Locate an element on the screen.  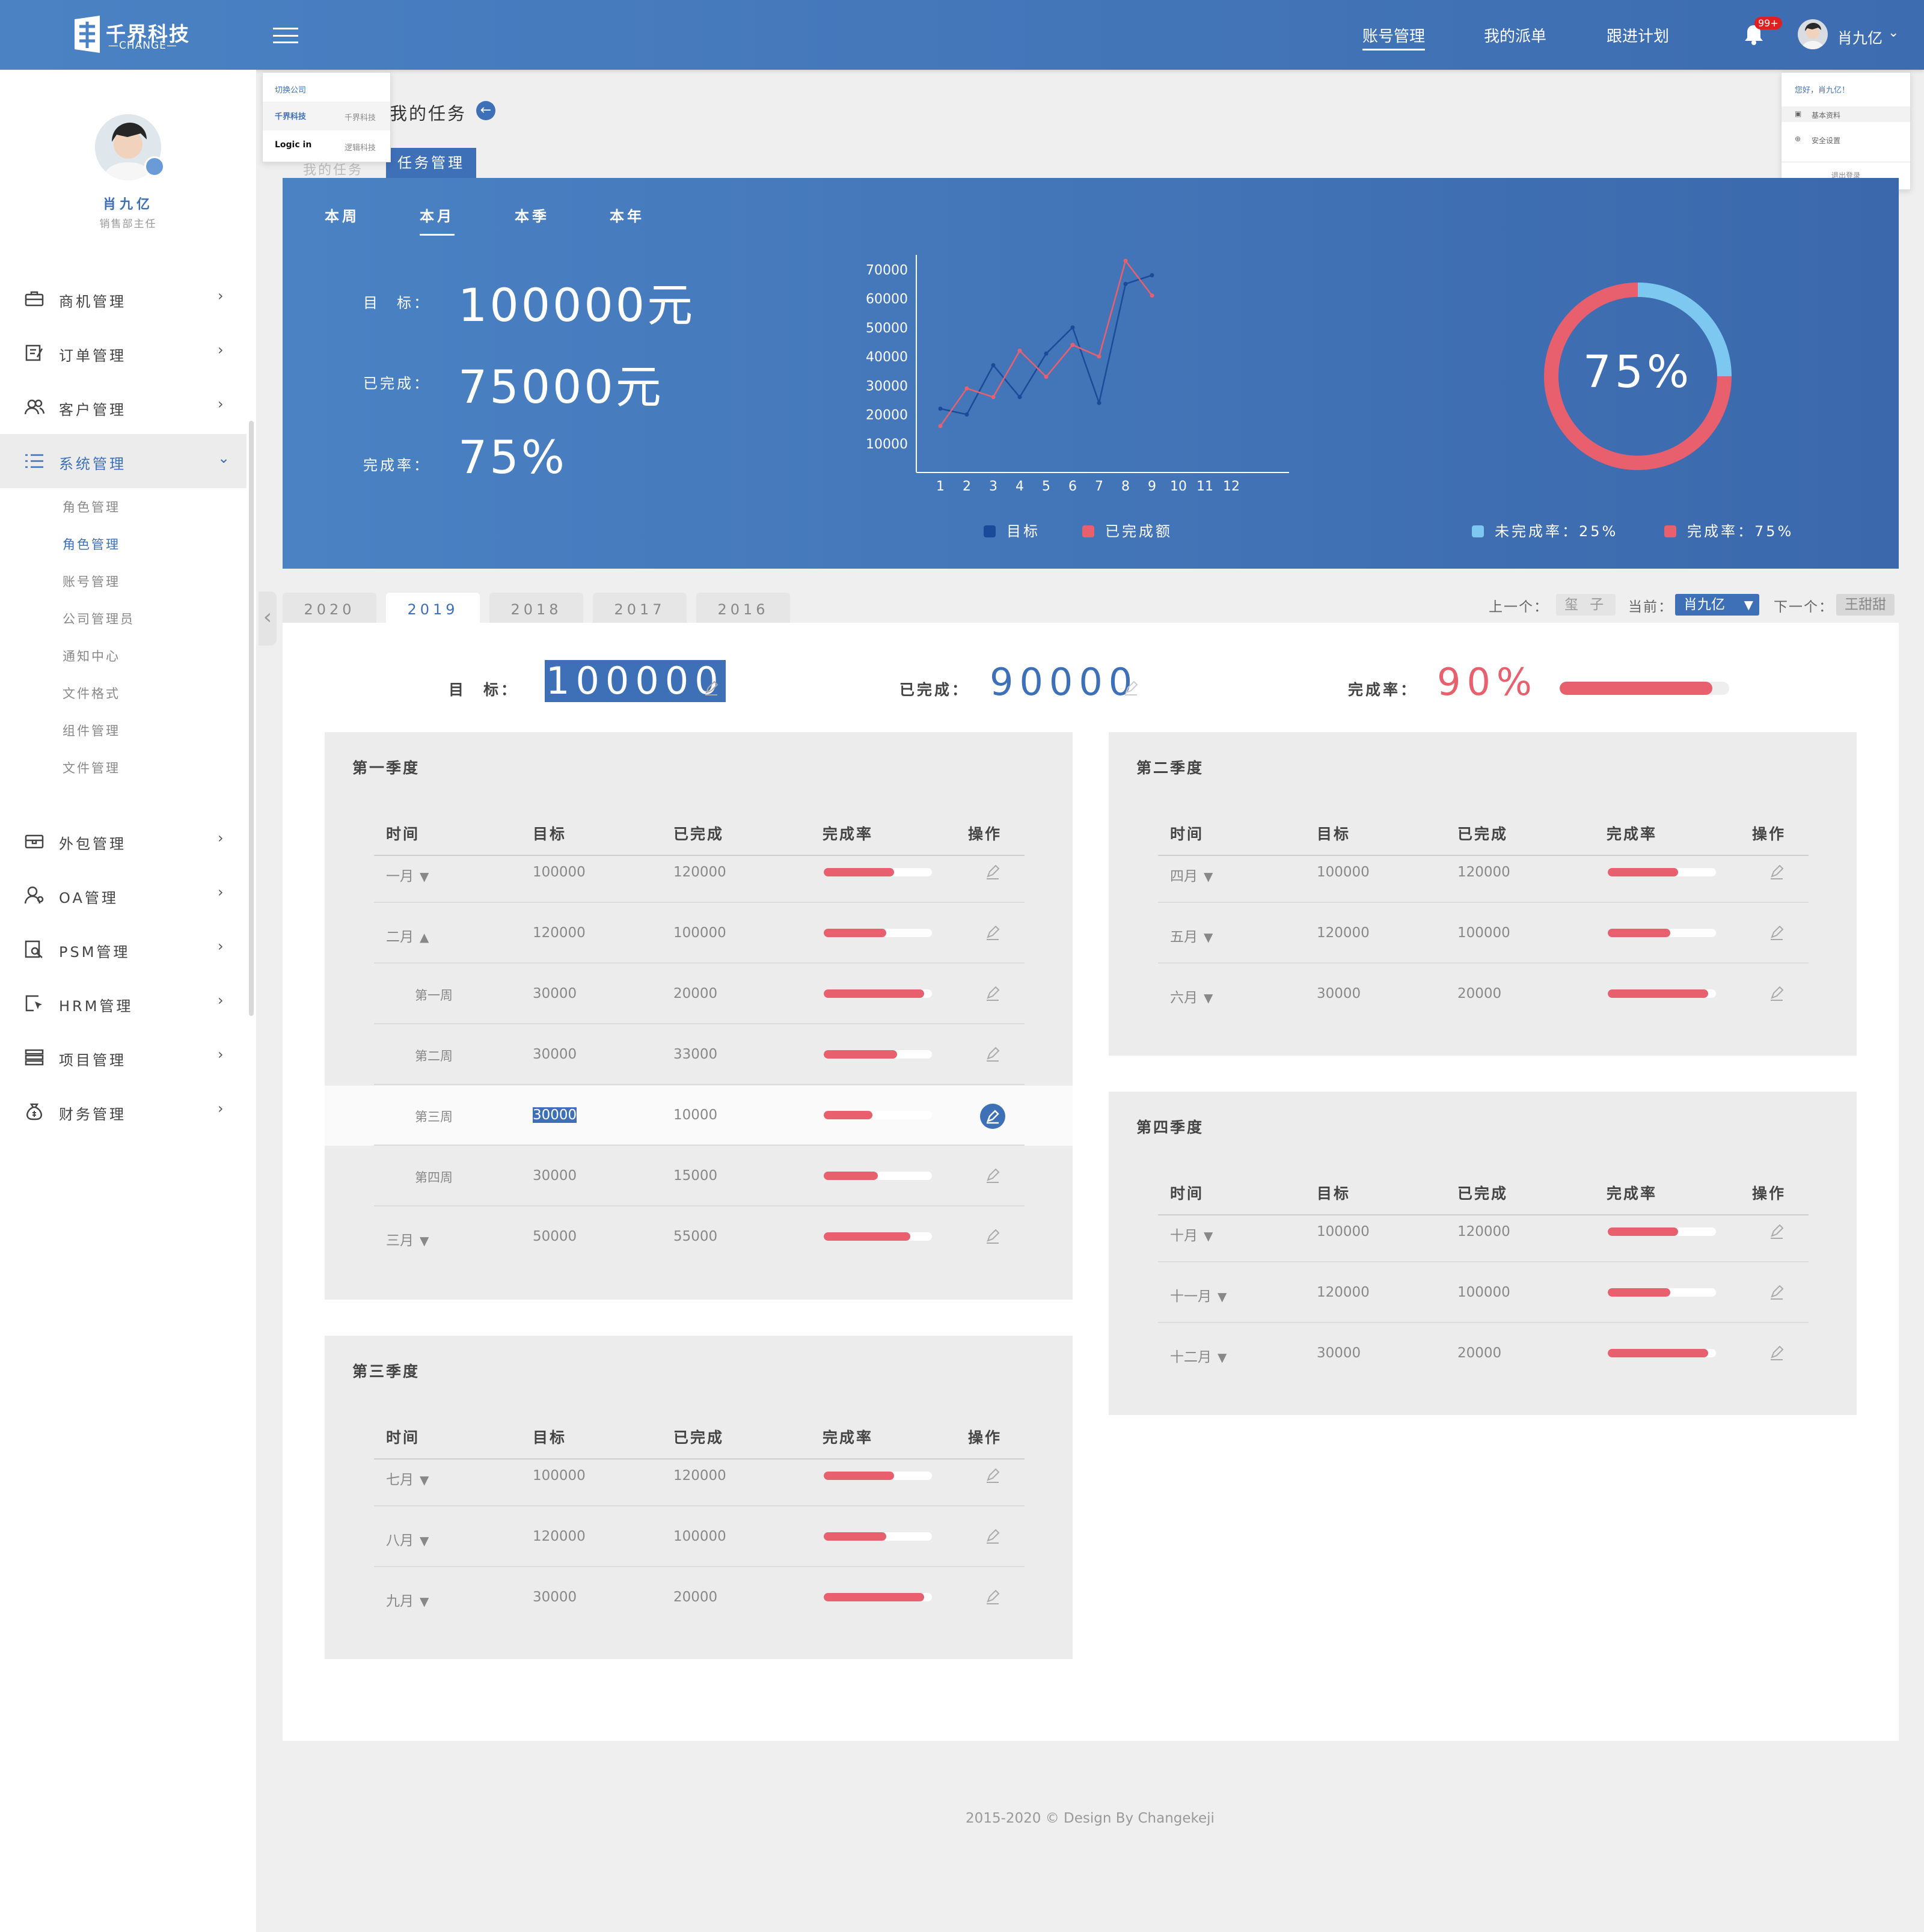
year-tab-2016: 2016 is located at coordinates (743, 608).